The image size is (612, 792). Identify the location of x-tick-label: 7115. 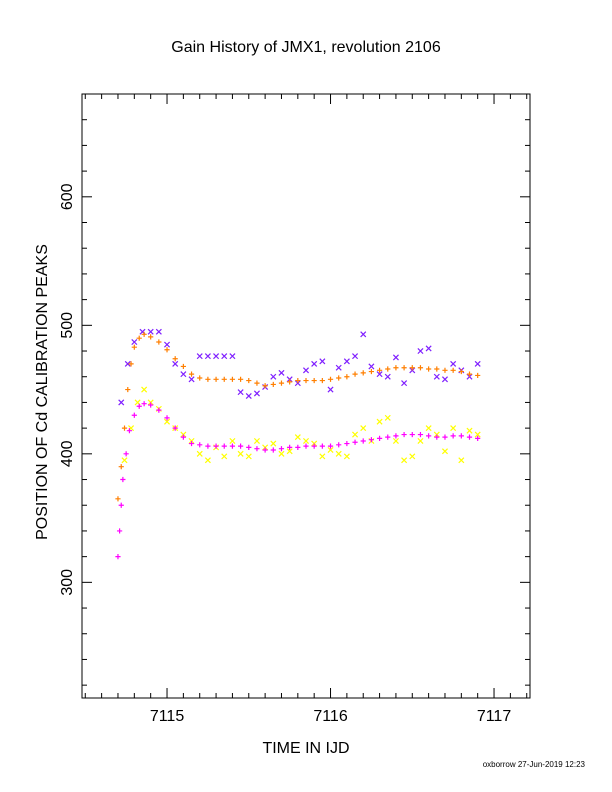
(167, 716).